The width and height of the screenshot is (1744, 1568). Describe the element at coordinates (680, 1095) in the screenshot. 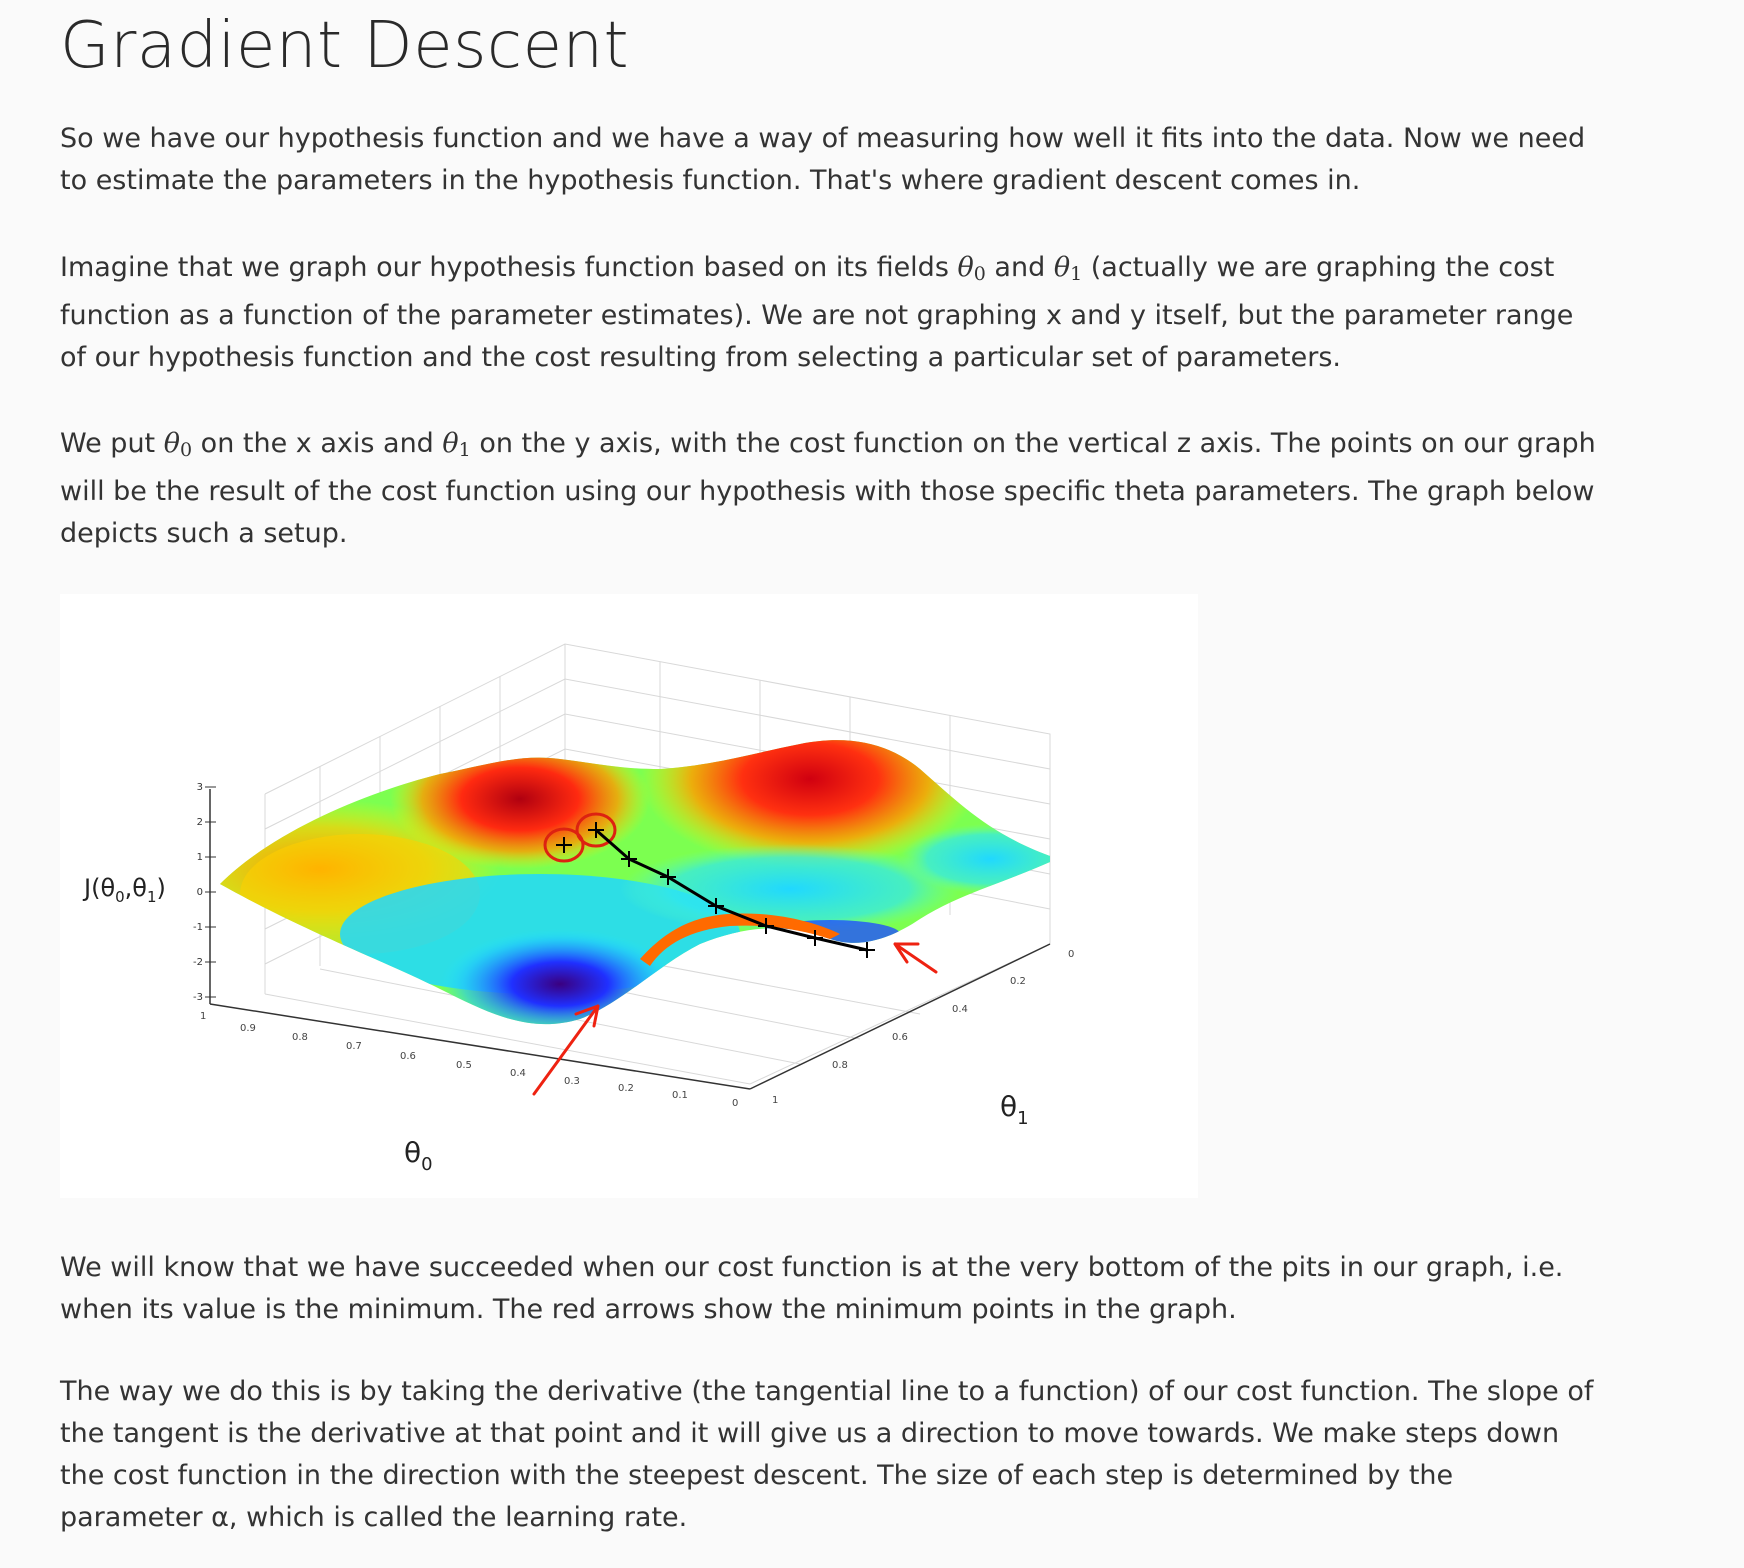

I see `x-tick-label: 0.1` at that location.